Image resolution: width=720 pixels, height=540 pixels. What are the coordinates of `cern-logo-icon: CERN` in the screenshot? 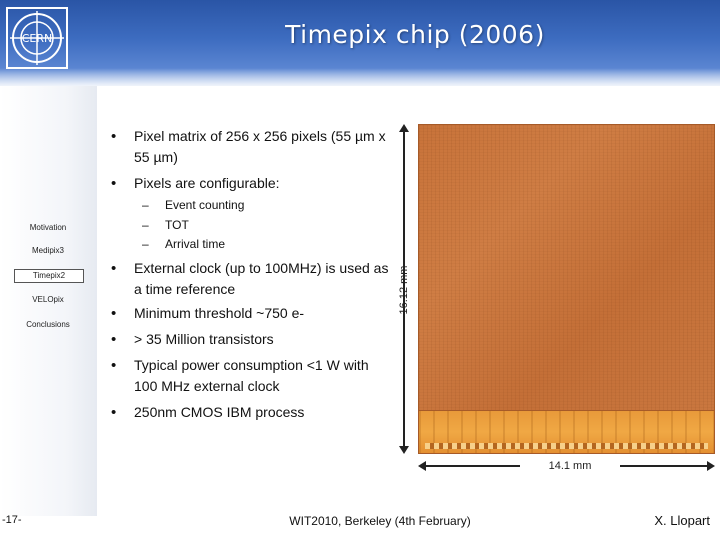 It's located at (37, 38).